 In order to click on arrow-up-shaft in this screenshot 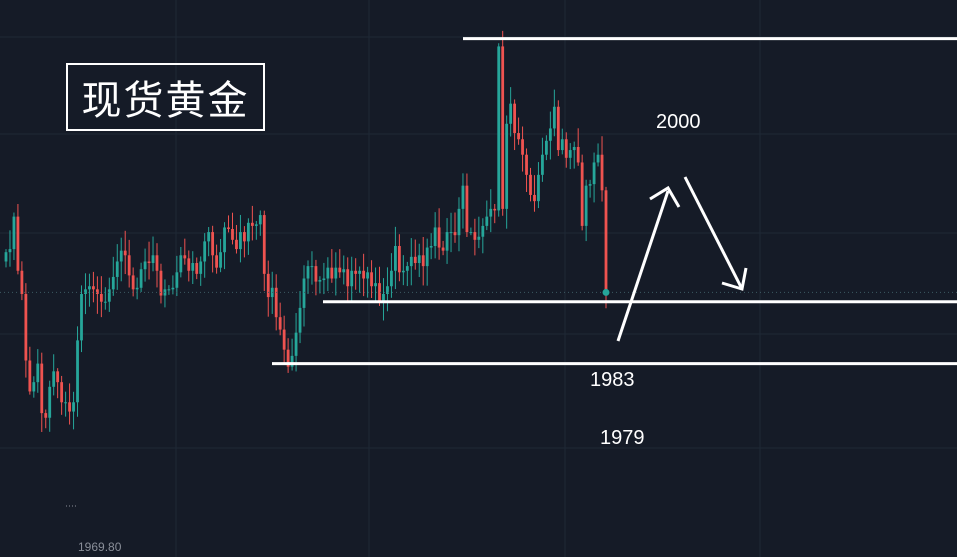, I will do `click(643, 266)`.